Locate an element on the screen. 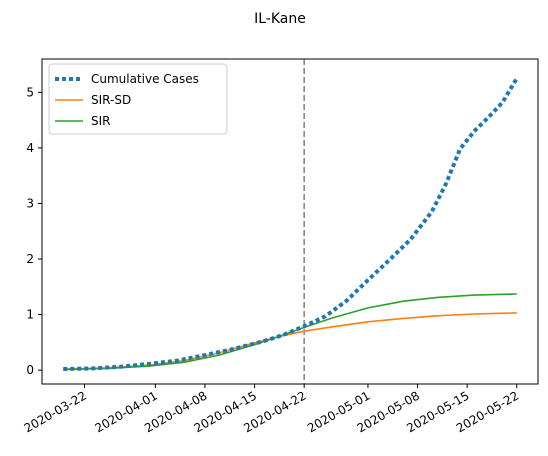 The image size is (548, 456). y-tick-label: 0 is located at coordinates (30, 370).